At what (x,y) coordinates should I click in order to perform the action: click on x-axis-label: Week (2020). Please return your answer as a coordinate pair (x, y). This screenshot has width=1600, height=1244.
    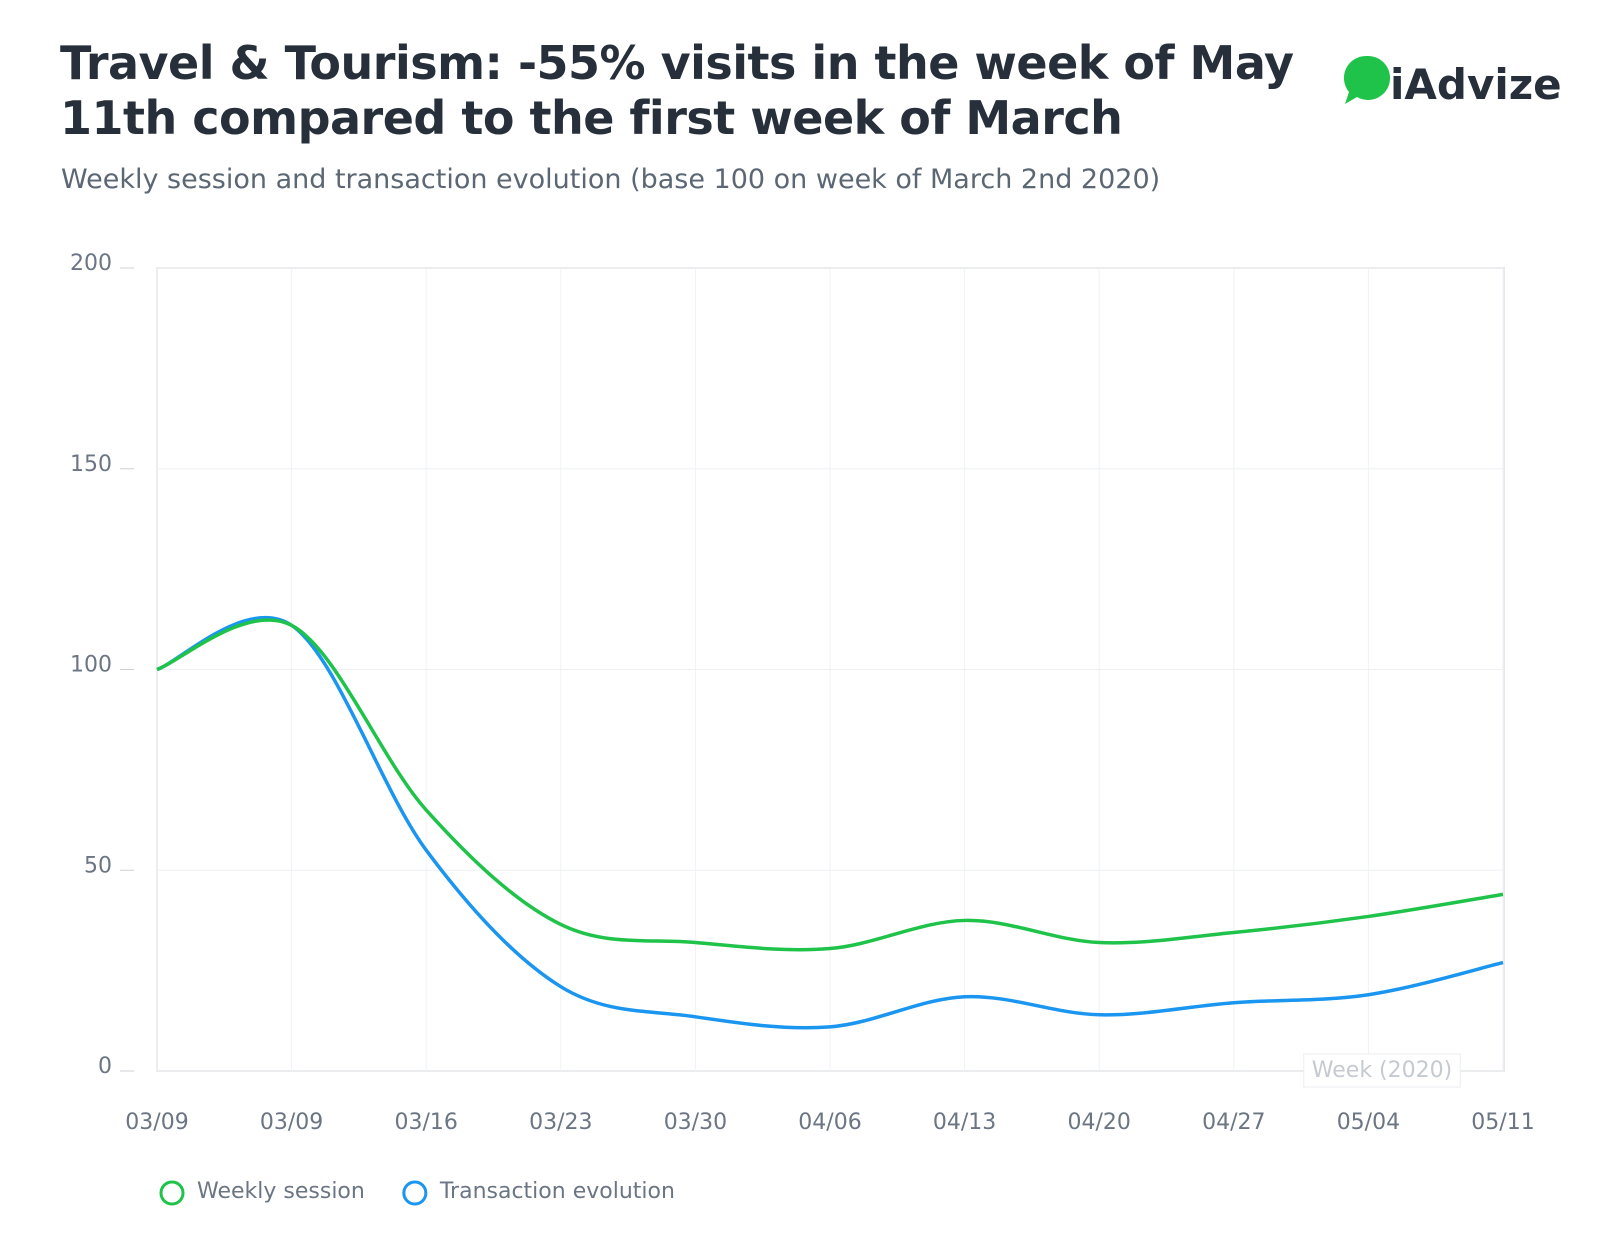
    Looking at the image, I should click on (1382, 1070).